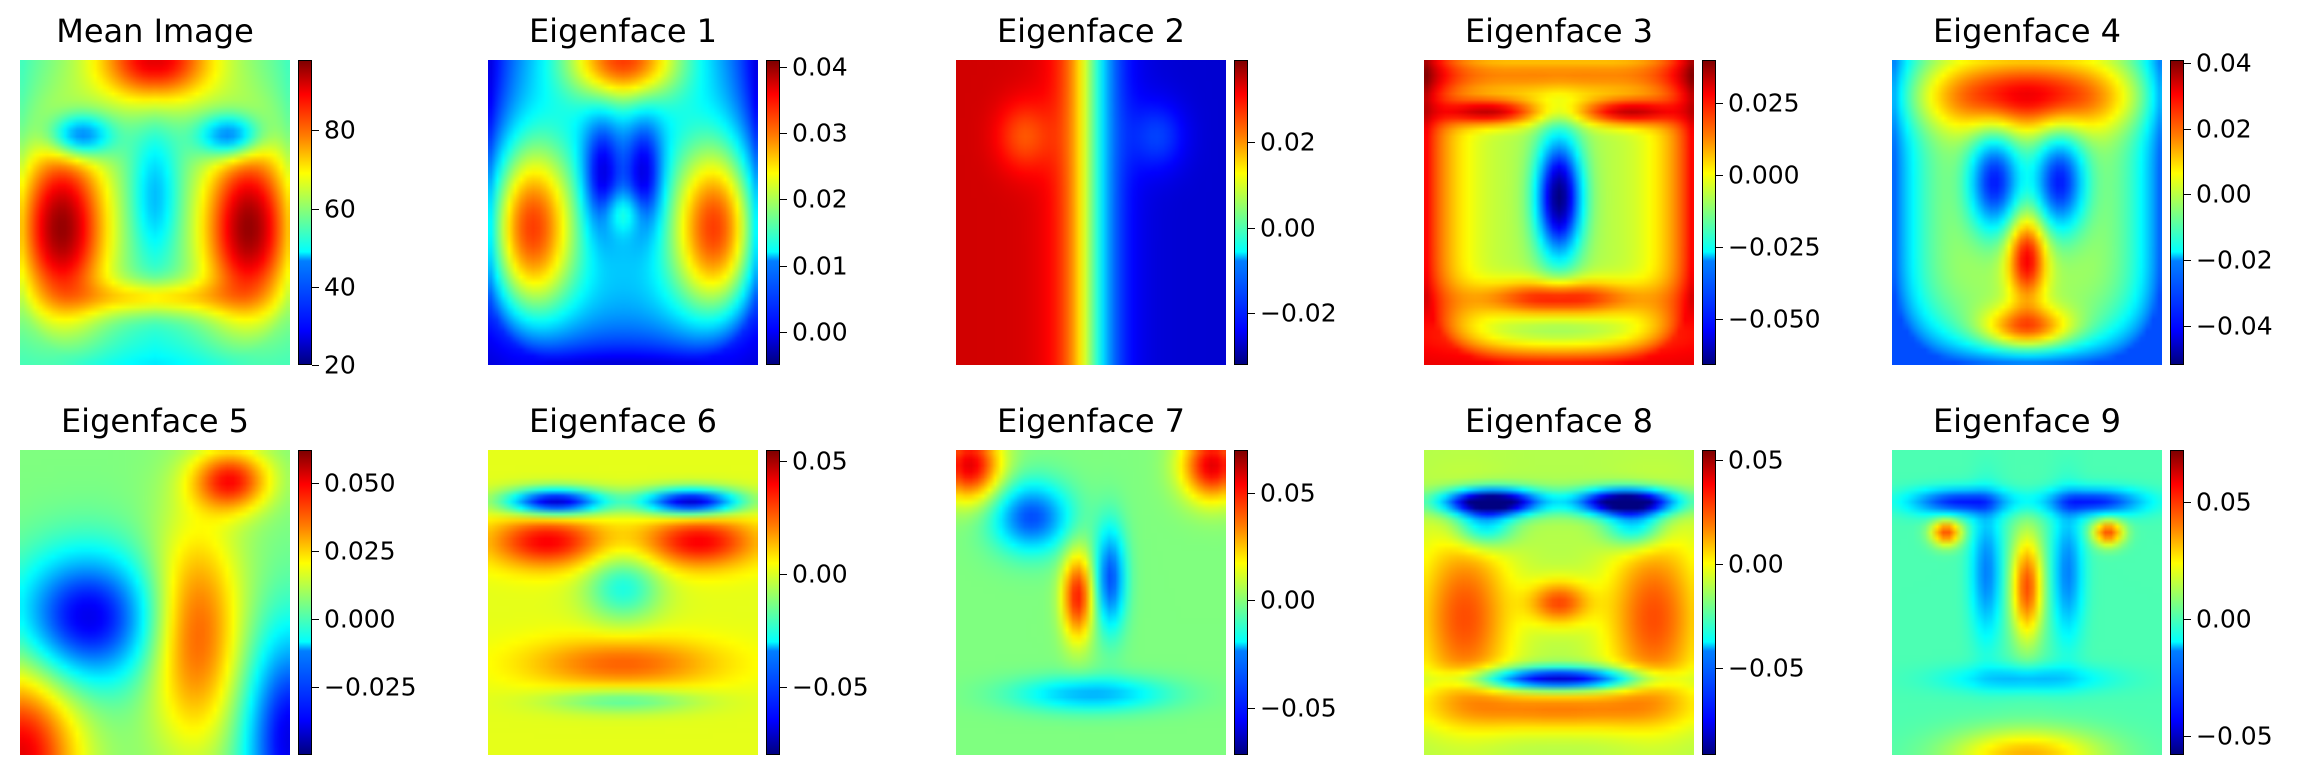  I want to click on panel-title: Eigenface 6, so click(623, 421).